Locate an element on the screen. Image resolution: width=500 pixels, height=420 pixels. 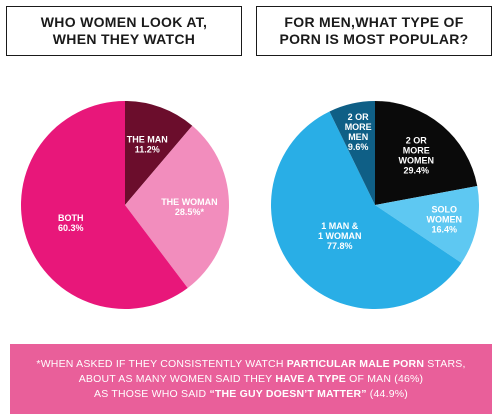
left-title-line-1: WHO WOMEN LOOK AT, is located at coordinates (124, 22).